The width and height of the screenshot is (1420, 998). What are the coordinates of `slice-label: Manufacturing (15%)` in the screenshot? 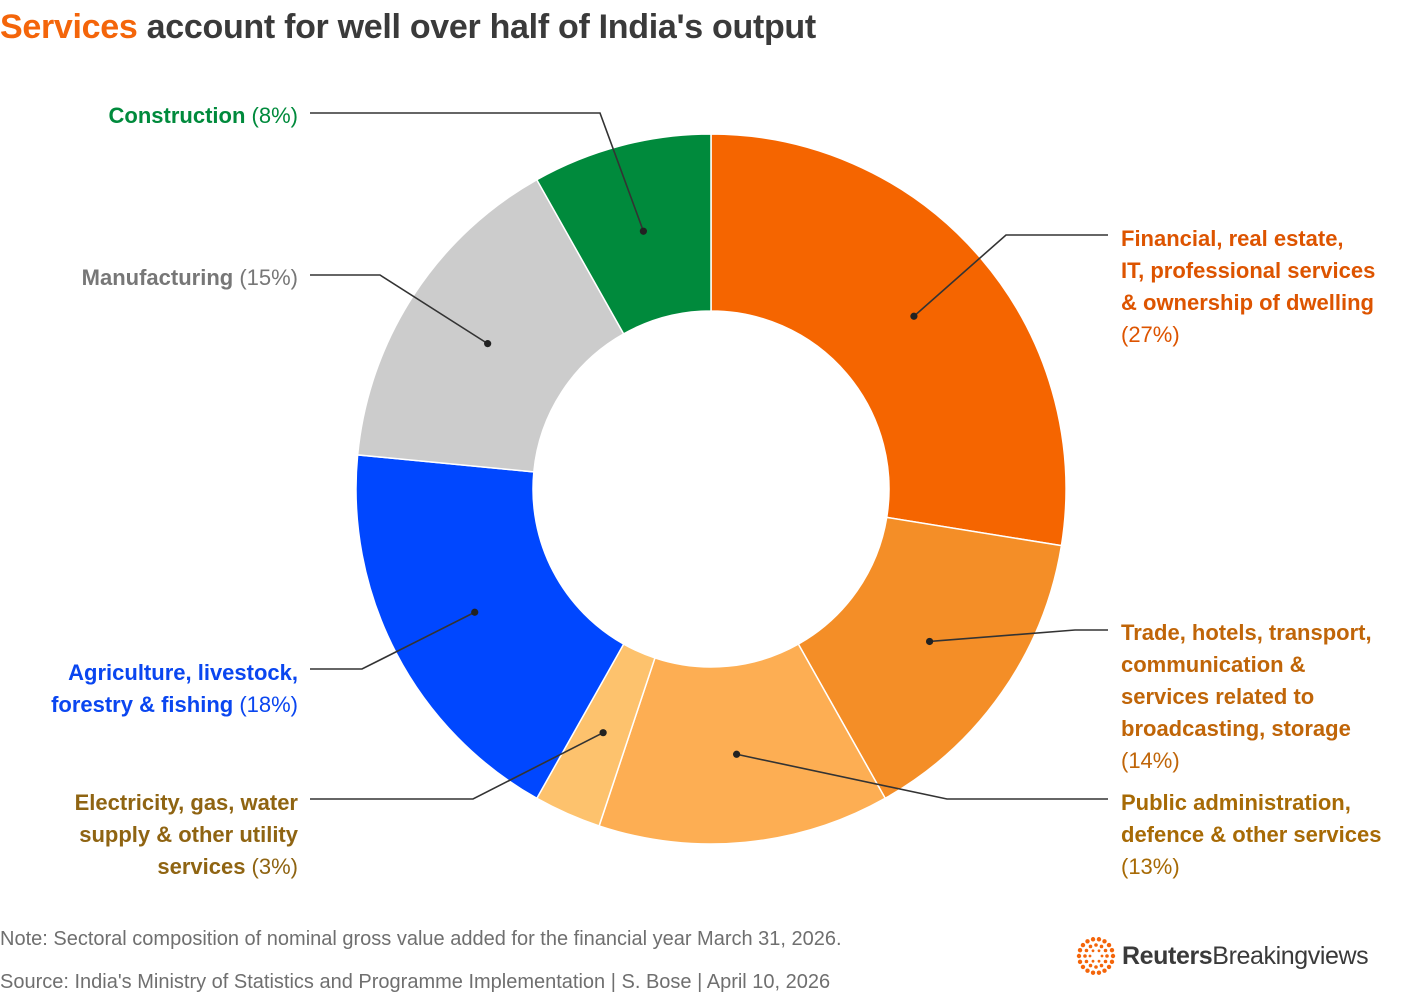 It's located at (190, 277).